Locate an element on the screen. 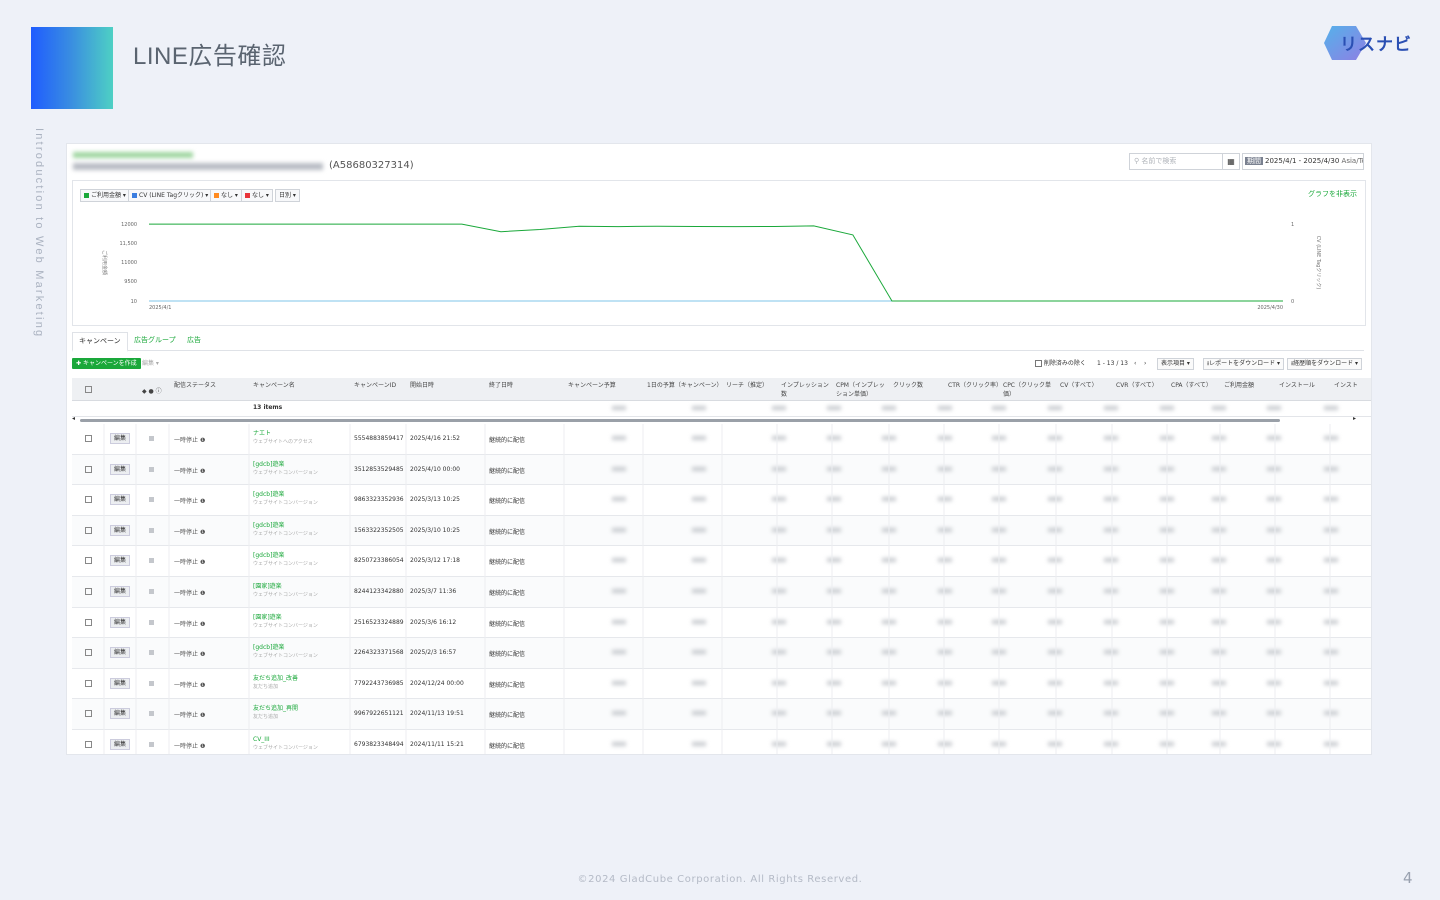 The image size is (1440, 900). campaign-name-link: CV_III is located at coordinates (261, 739).